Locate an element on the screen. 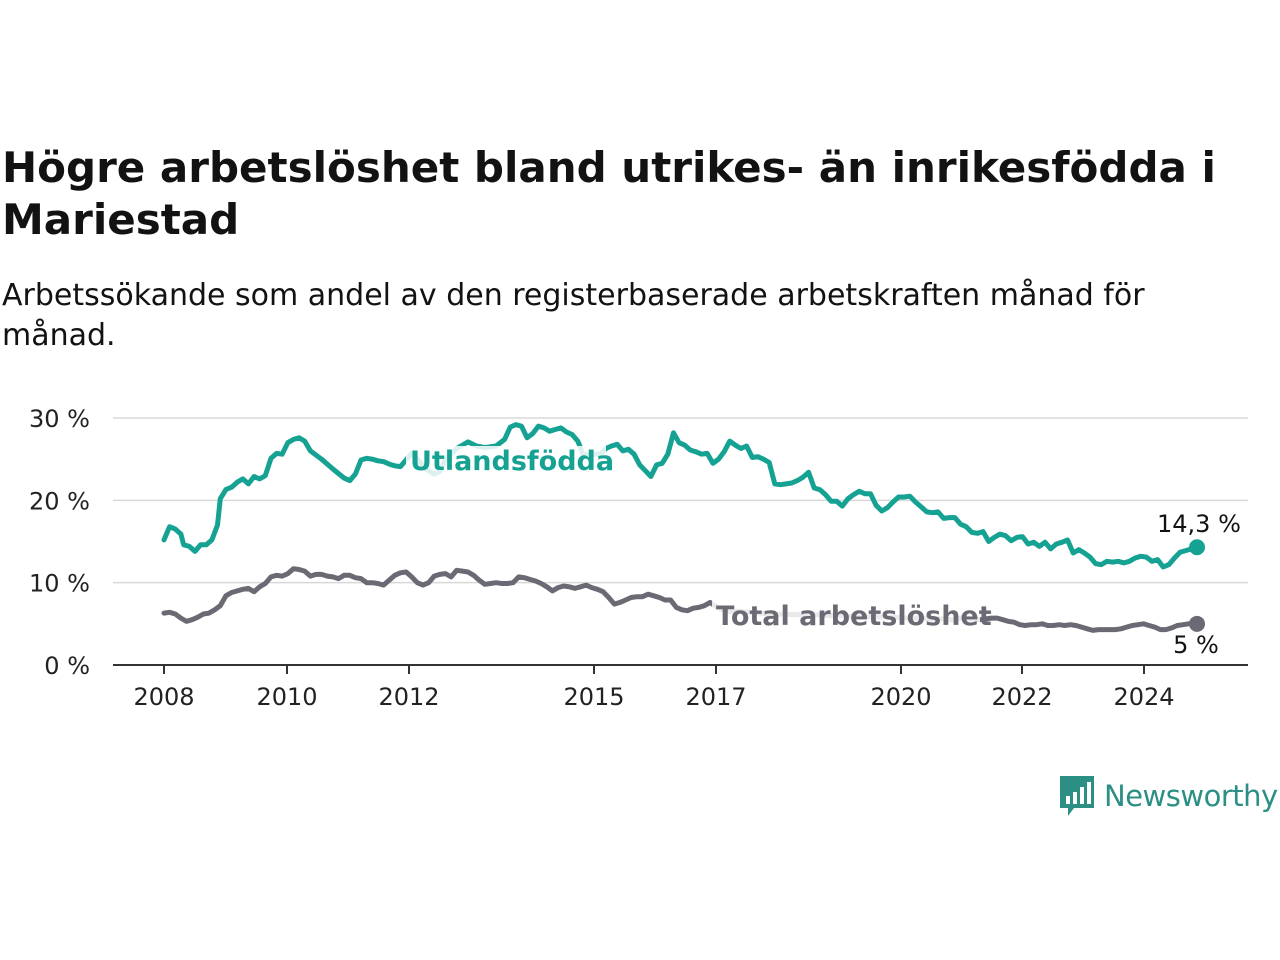 The image size is (1280, 960). x-tick-label: 2024 is located at coordinates (1143, 697).